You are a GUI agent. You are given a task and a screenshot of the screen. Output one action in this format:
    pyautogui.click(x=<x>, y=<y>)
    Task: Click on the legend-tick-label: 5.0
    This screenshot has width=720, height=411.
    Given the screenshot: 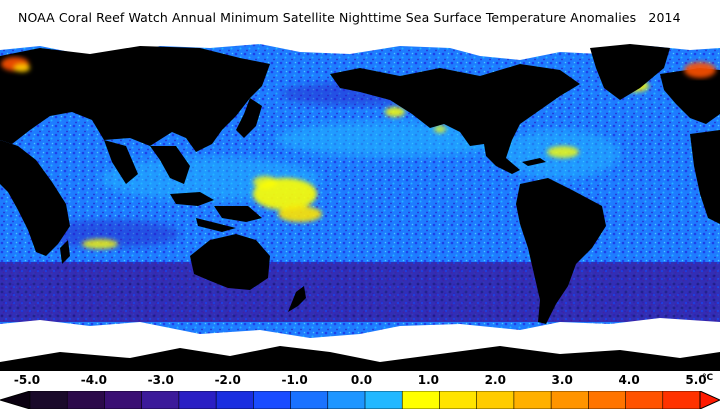 What is the action you would take?
    pyautogui.click(x=696, y=380)
    